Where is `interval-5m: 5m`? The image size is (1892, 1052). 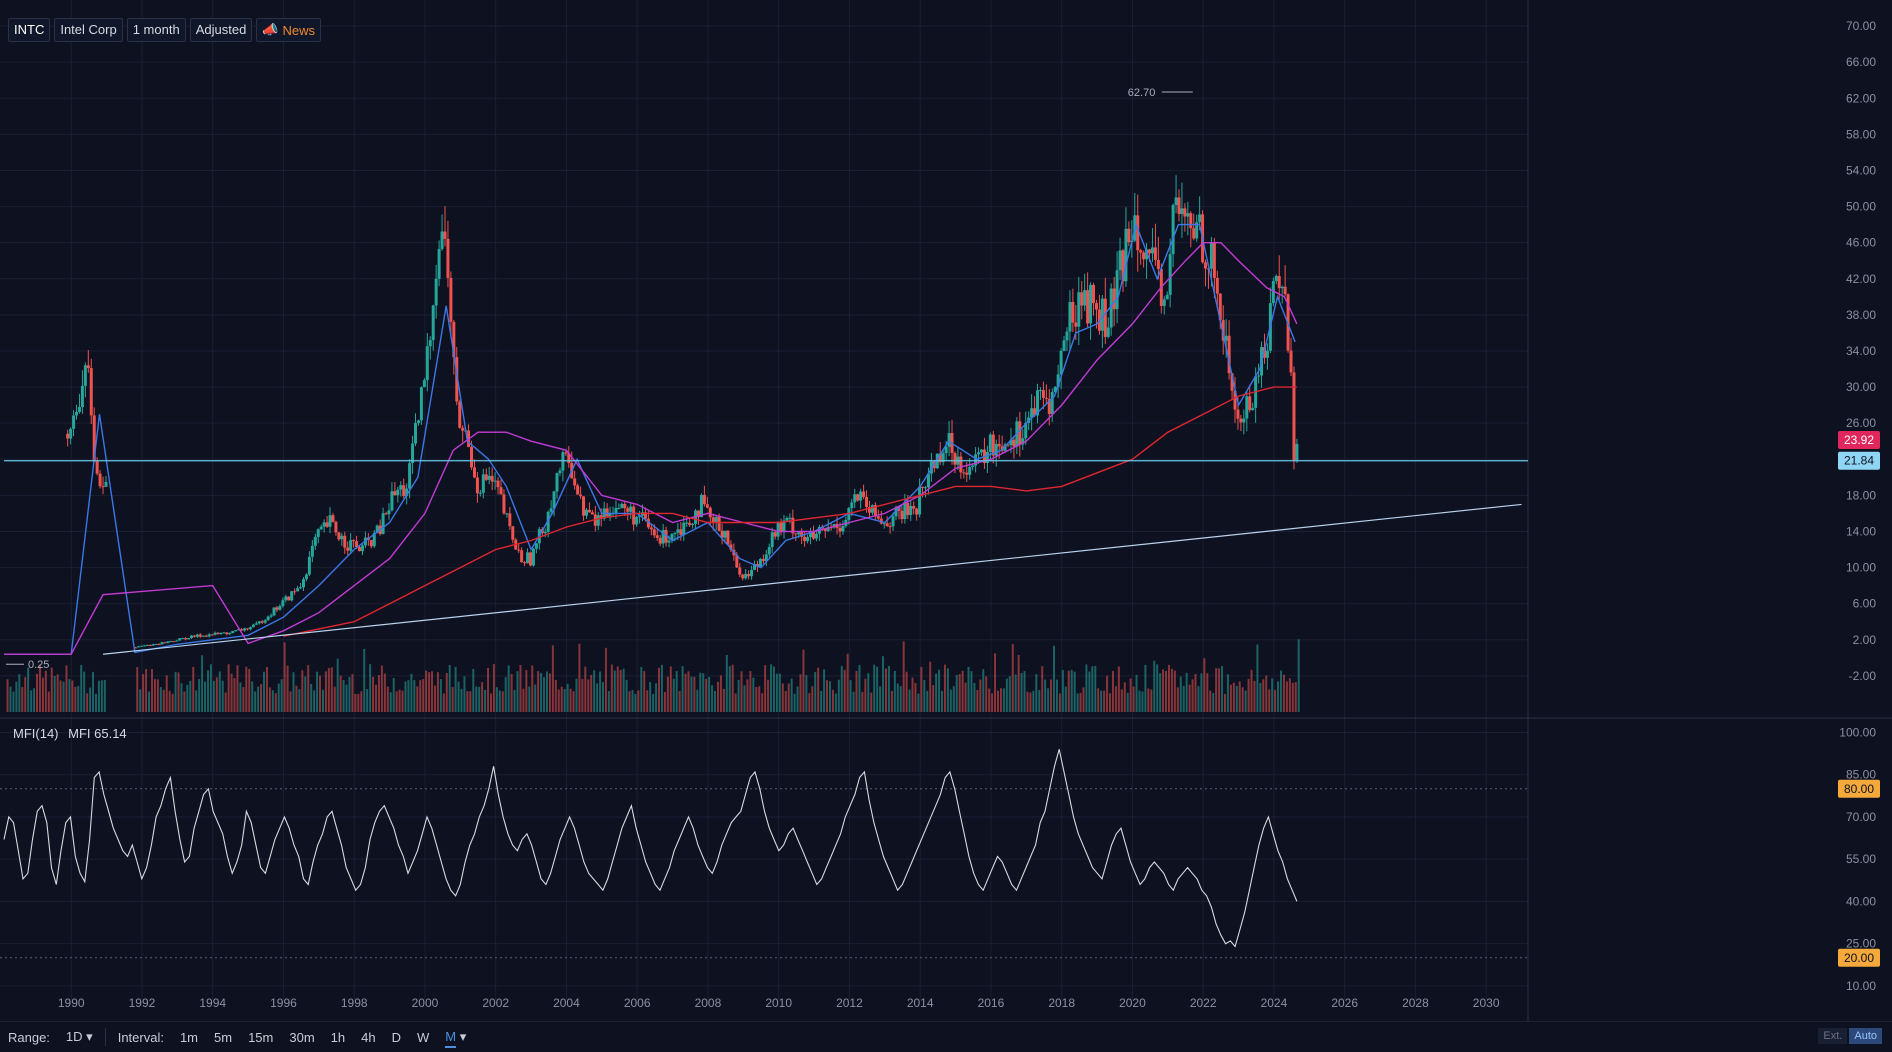 interval-5m: 5m is located at coordinates (223, 1037).